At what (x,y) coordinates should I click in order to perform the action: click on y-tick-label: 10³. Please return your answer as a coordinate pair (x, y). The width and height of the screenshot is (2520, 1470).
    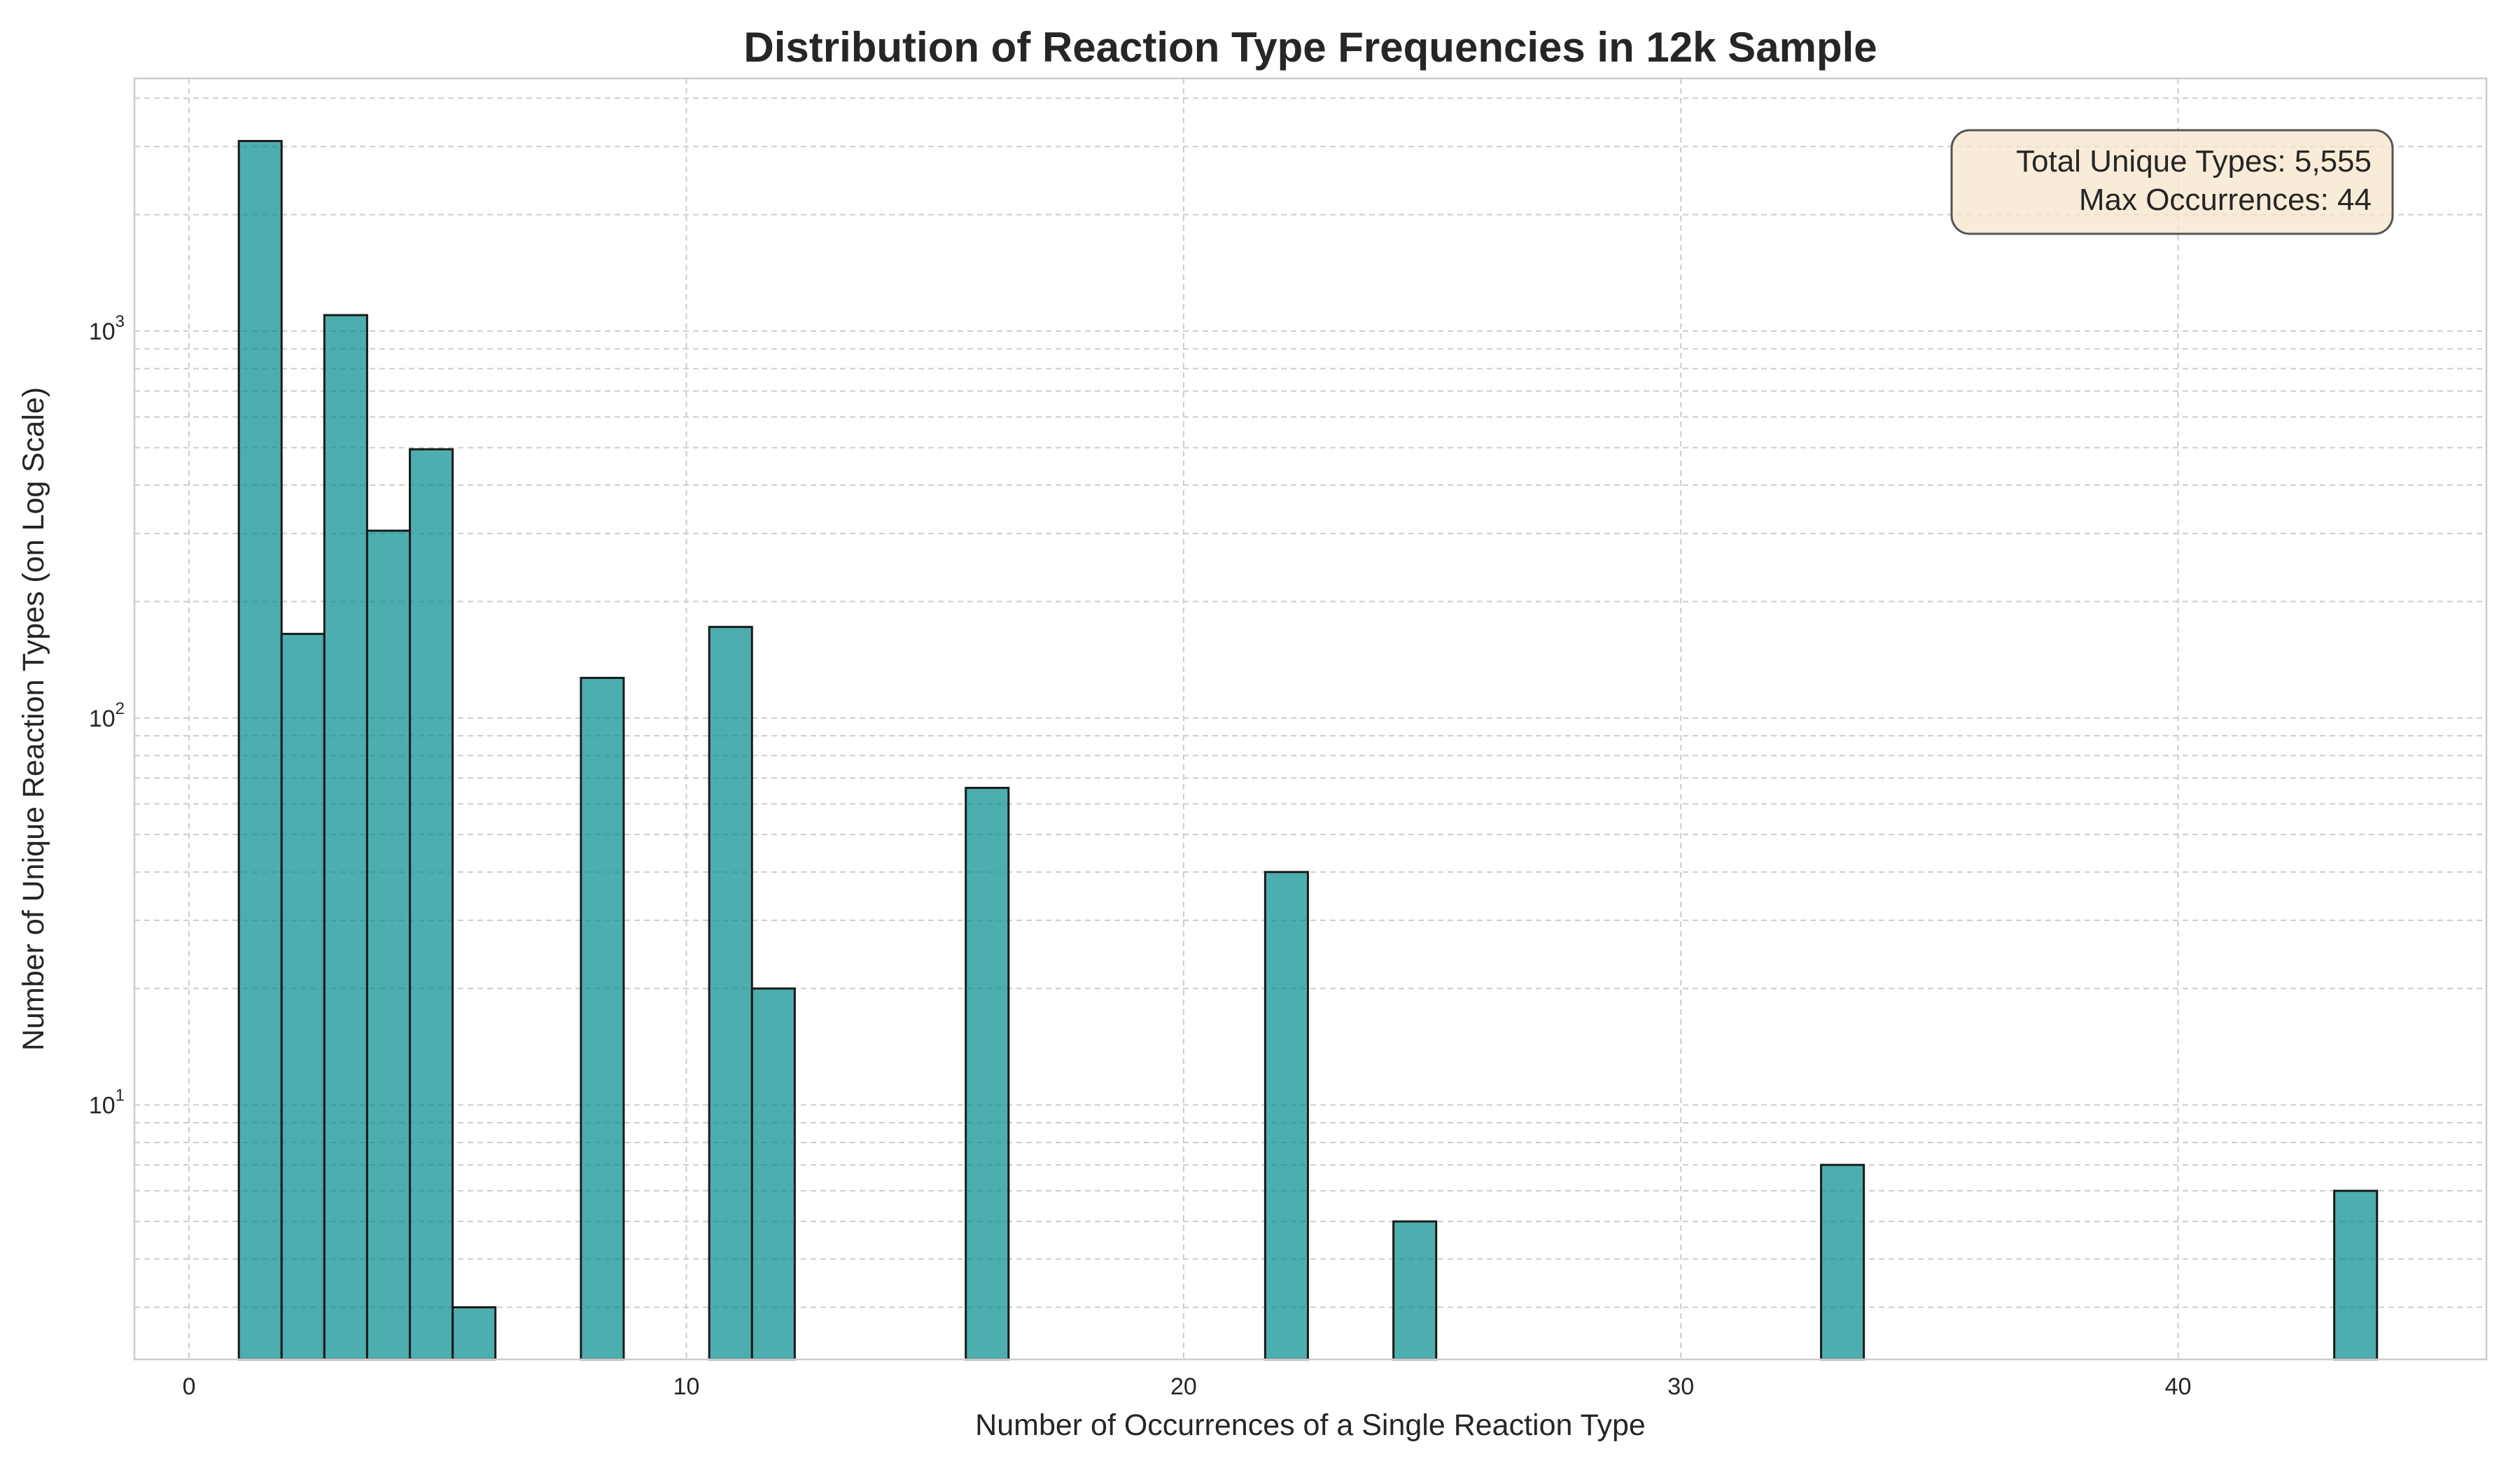
    Looking at the image, I should click on (107, 328).